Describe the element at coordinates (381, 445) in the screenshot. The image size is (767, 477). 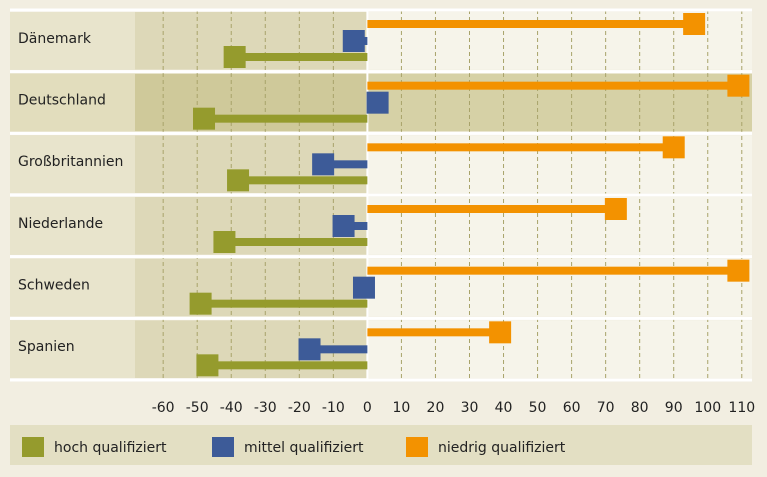
I see `legend-bg` at that location.